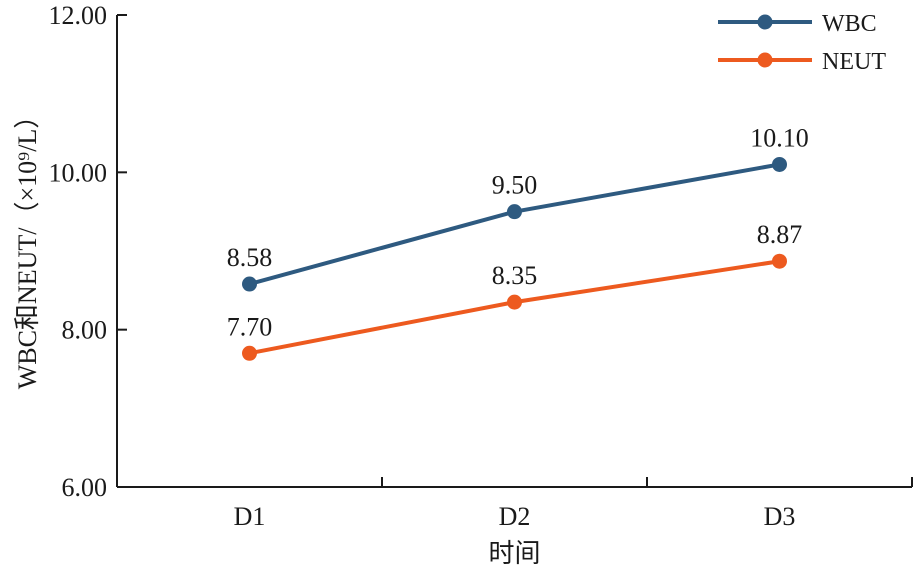 Image resolution: width=915 pixels, height=573 pixels. Describe the element at coordinates (780, 516) in the screenshot. I see `x-tick-label: D3` at that location.